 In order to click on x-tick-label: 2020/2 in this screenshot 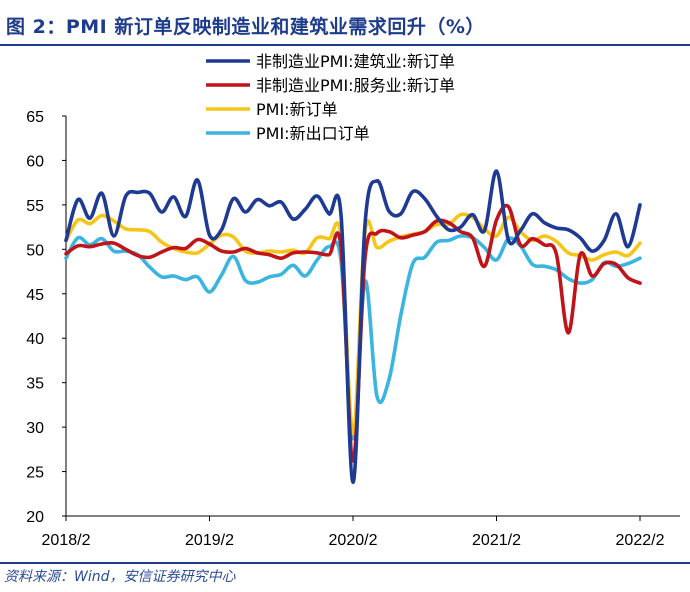, I will do `click(353, 540)`.